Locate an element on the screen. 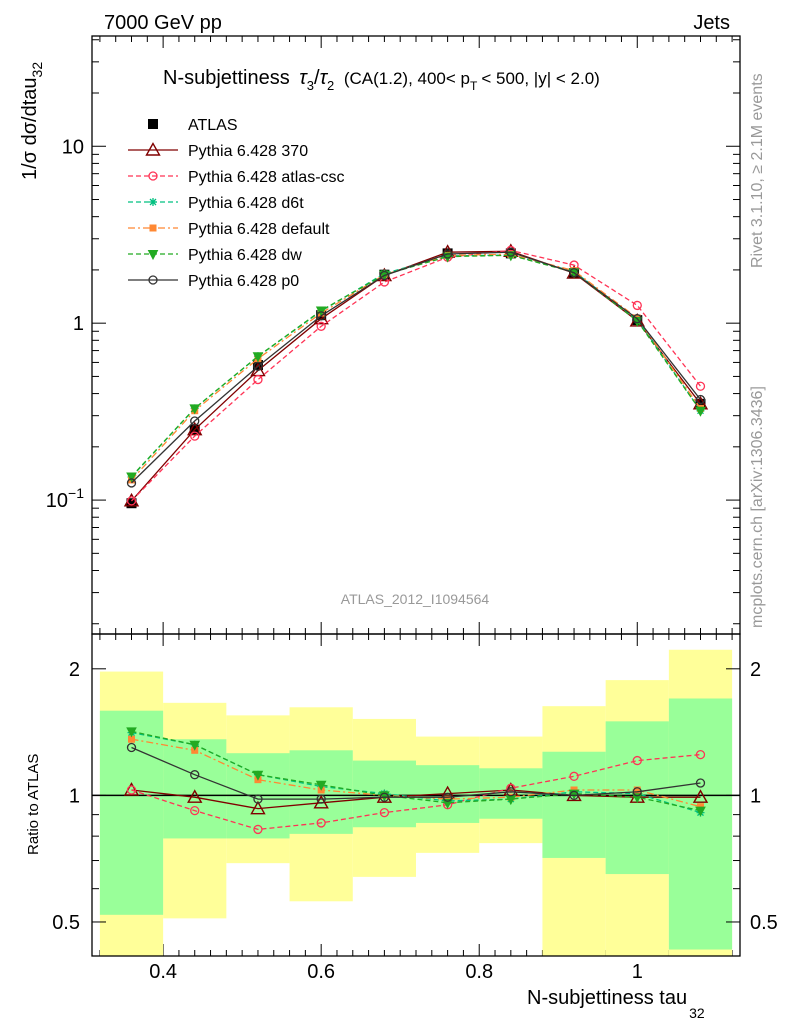 This screenshot has width=786, height=1024. ratio-y-tick-label-right: 1 is located at coordinates (755, 796).